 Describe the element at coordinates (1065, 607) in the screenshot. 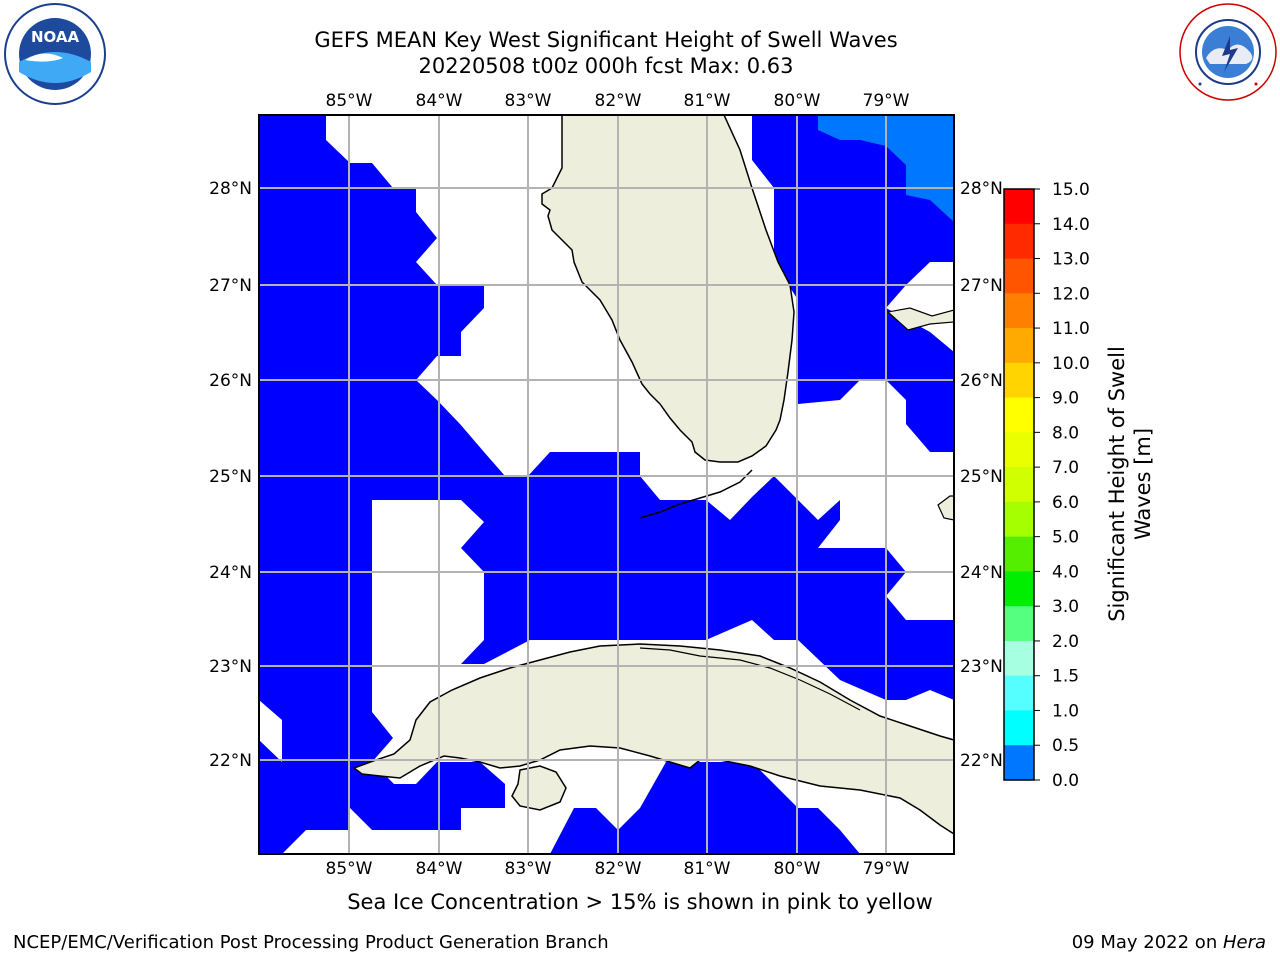

I see `colorbar-tick-label: 3.0` at that location.